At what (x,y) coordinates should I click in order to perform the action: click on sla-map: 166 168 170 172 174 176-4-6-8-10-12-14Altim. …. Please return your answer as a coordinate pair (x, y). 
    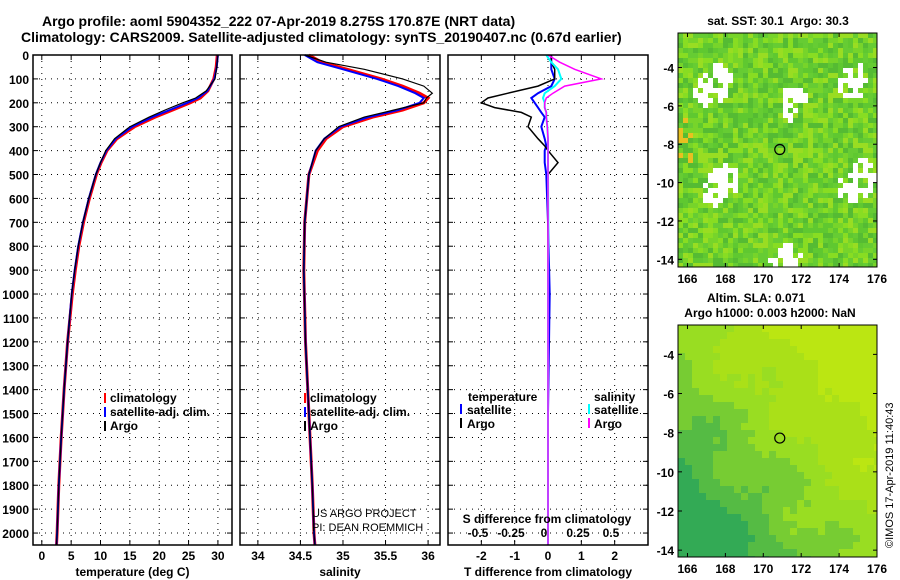
    Looking at the image, I should click on (772, 433).